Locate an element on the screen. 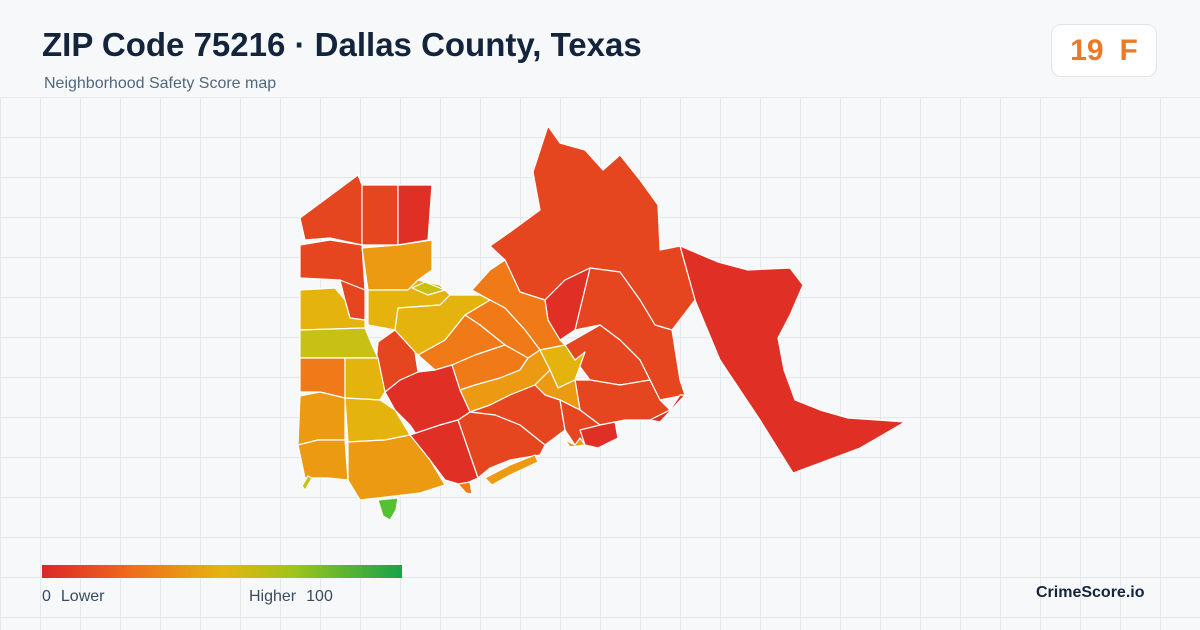 The image size is (1200, 630). legend-low-value: 0 is located at coordinates (46, 596).